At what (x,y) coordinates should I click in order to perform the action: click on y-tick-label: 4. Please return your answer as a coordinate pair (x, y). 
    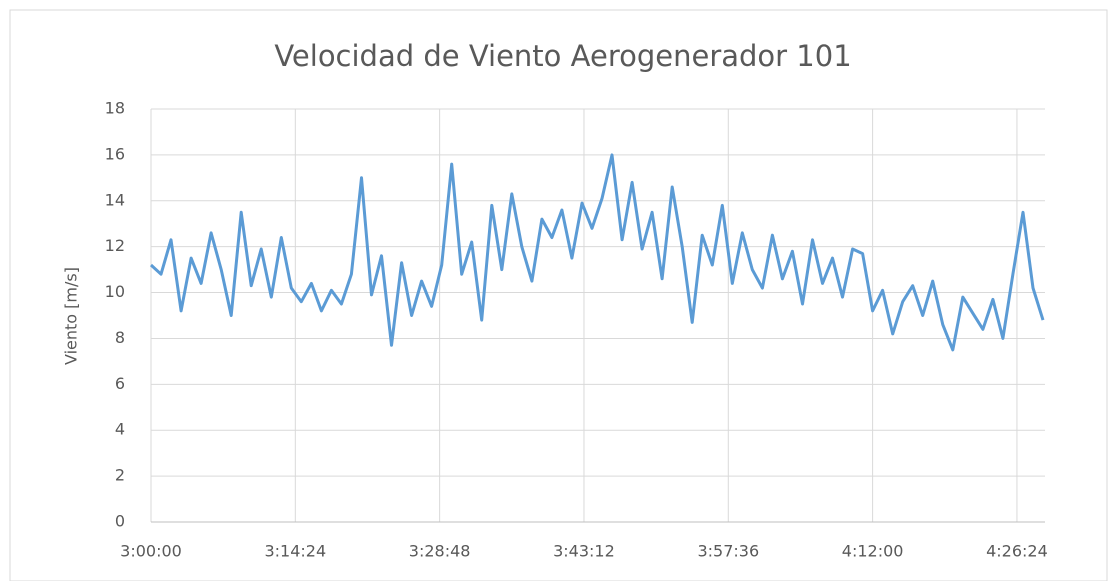
    Looking at the image, I should click on (120, 429).